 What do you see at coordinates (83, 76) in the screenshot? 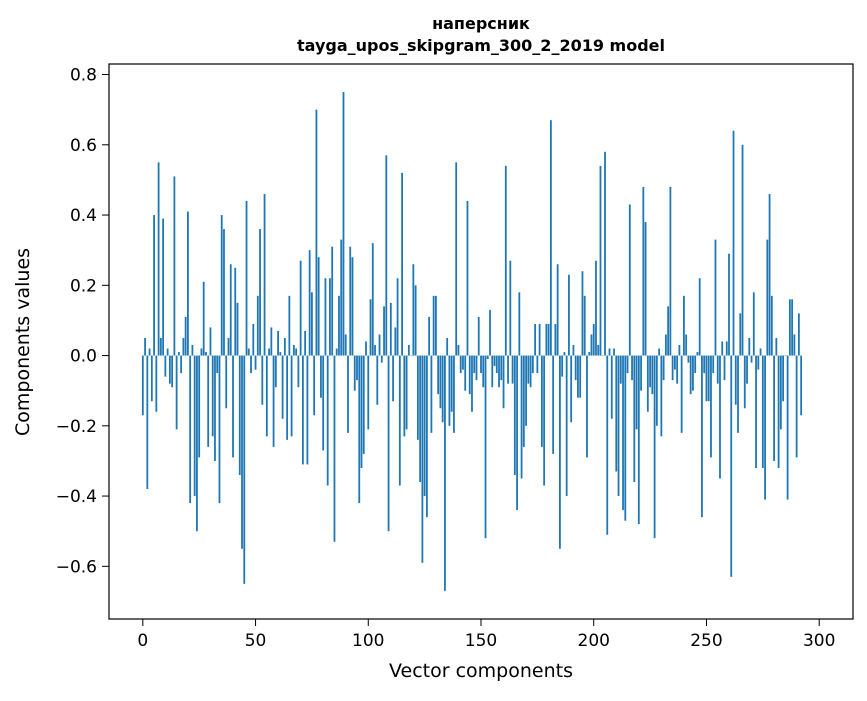
I see `y-tick-label: 0.8` at bounding box center [83, 76].